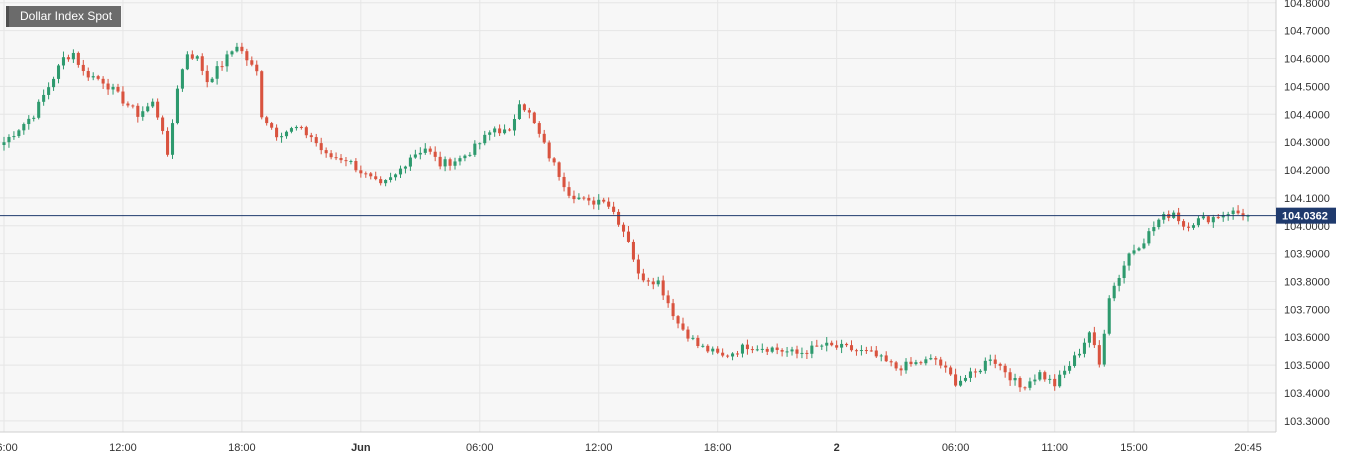  What do you see at coordinates (123, 448) in the screenshot?
I see `x-tick-label: 12:00` at bounding box center [123, 448].